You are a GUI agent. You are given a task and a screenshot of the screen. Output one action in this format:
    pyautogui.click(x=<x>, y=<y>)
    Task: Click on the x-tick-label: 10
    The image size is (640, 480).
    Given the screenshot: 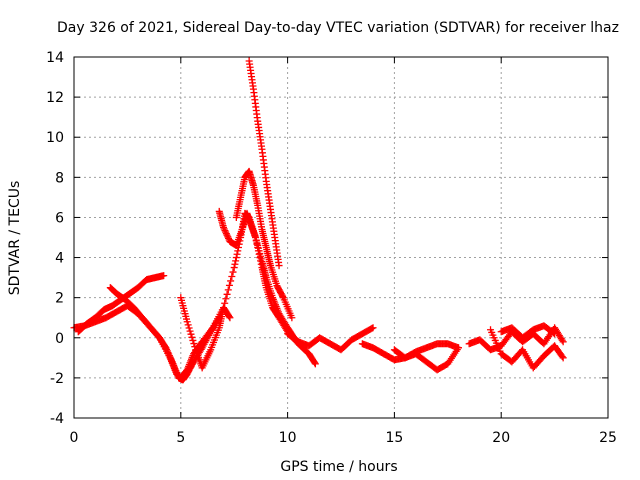 What is the action you would take?
    pyautogui.click(x=288, y=438)
    